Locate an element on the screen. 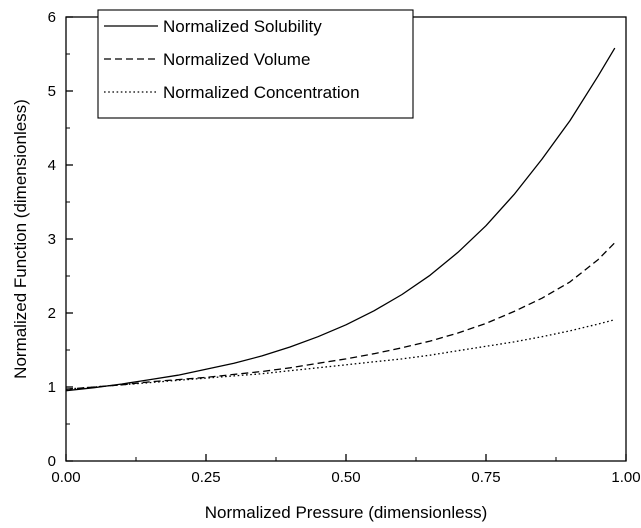 The height and width of the screenshot is (528, 641). x-tick-label: 0.00 is located at coordinates (65, 477).